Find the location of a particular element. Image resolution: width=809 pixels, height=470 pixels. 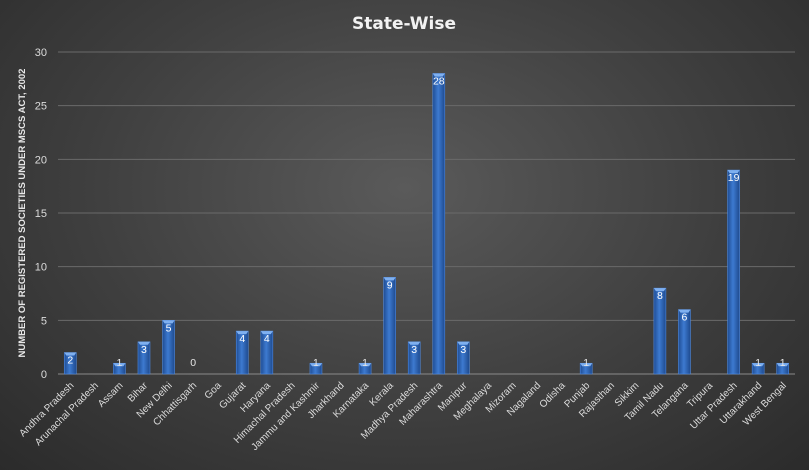

data-label: 19 is located at coordinates (734, 178).